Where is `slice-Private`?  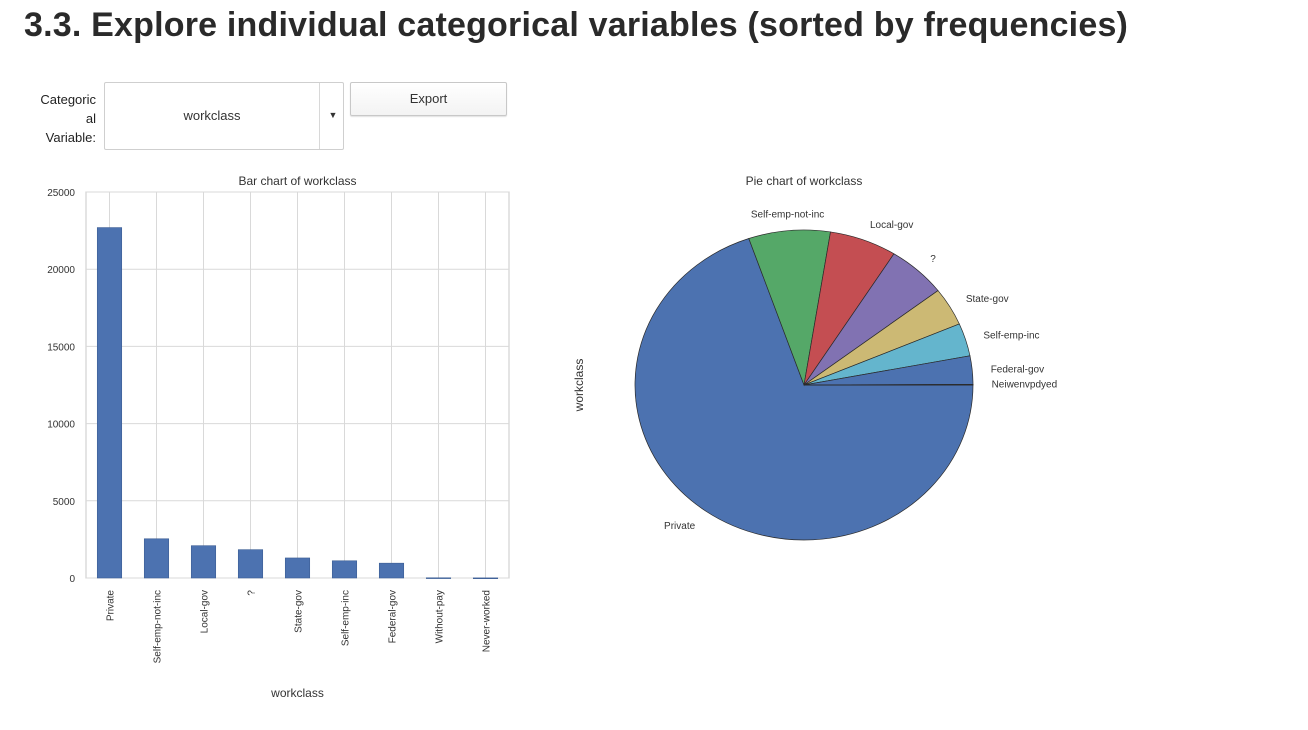 slice-Private is located at coordinates (804, 389).